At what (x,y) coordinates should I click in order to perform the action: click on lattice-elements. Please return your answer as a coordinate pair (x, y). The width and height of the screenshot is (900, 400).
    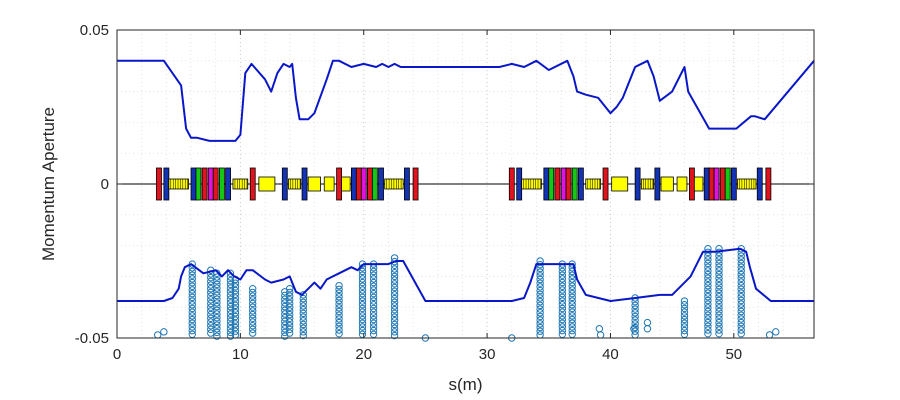
    Looking at the image, I should click on (464, 184).